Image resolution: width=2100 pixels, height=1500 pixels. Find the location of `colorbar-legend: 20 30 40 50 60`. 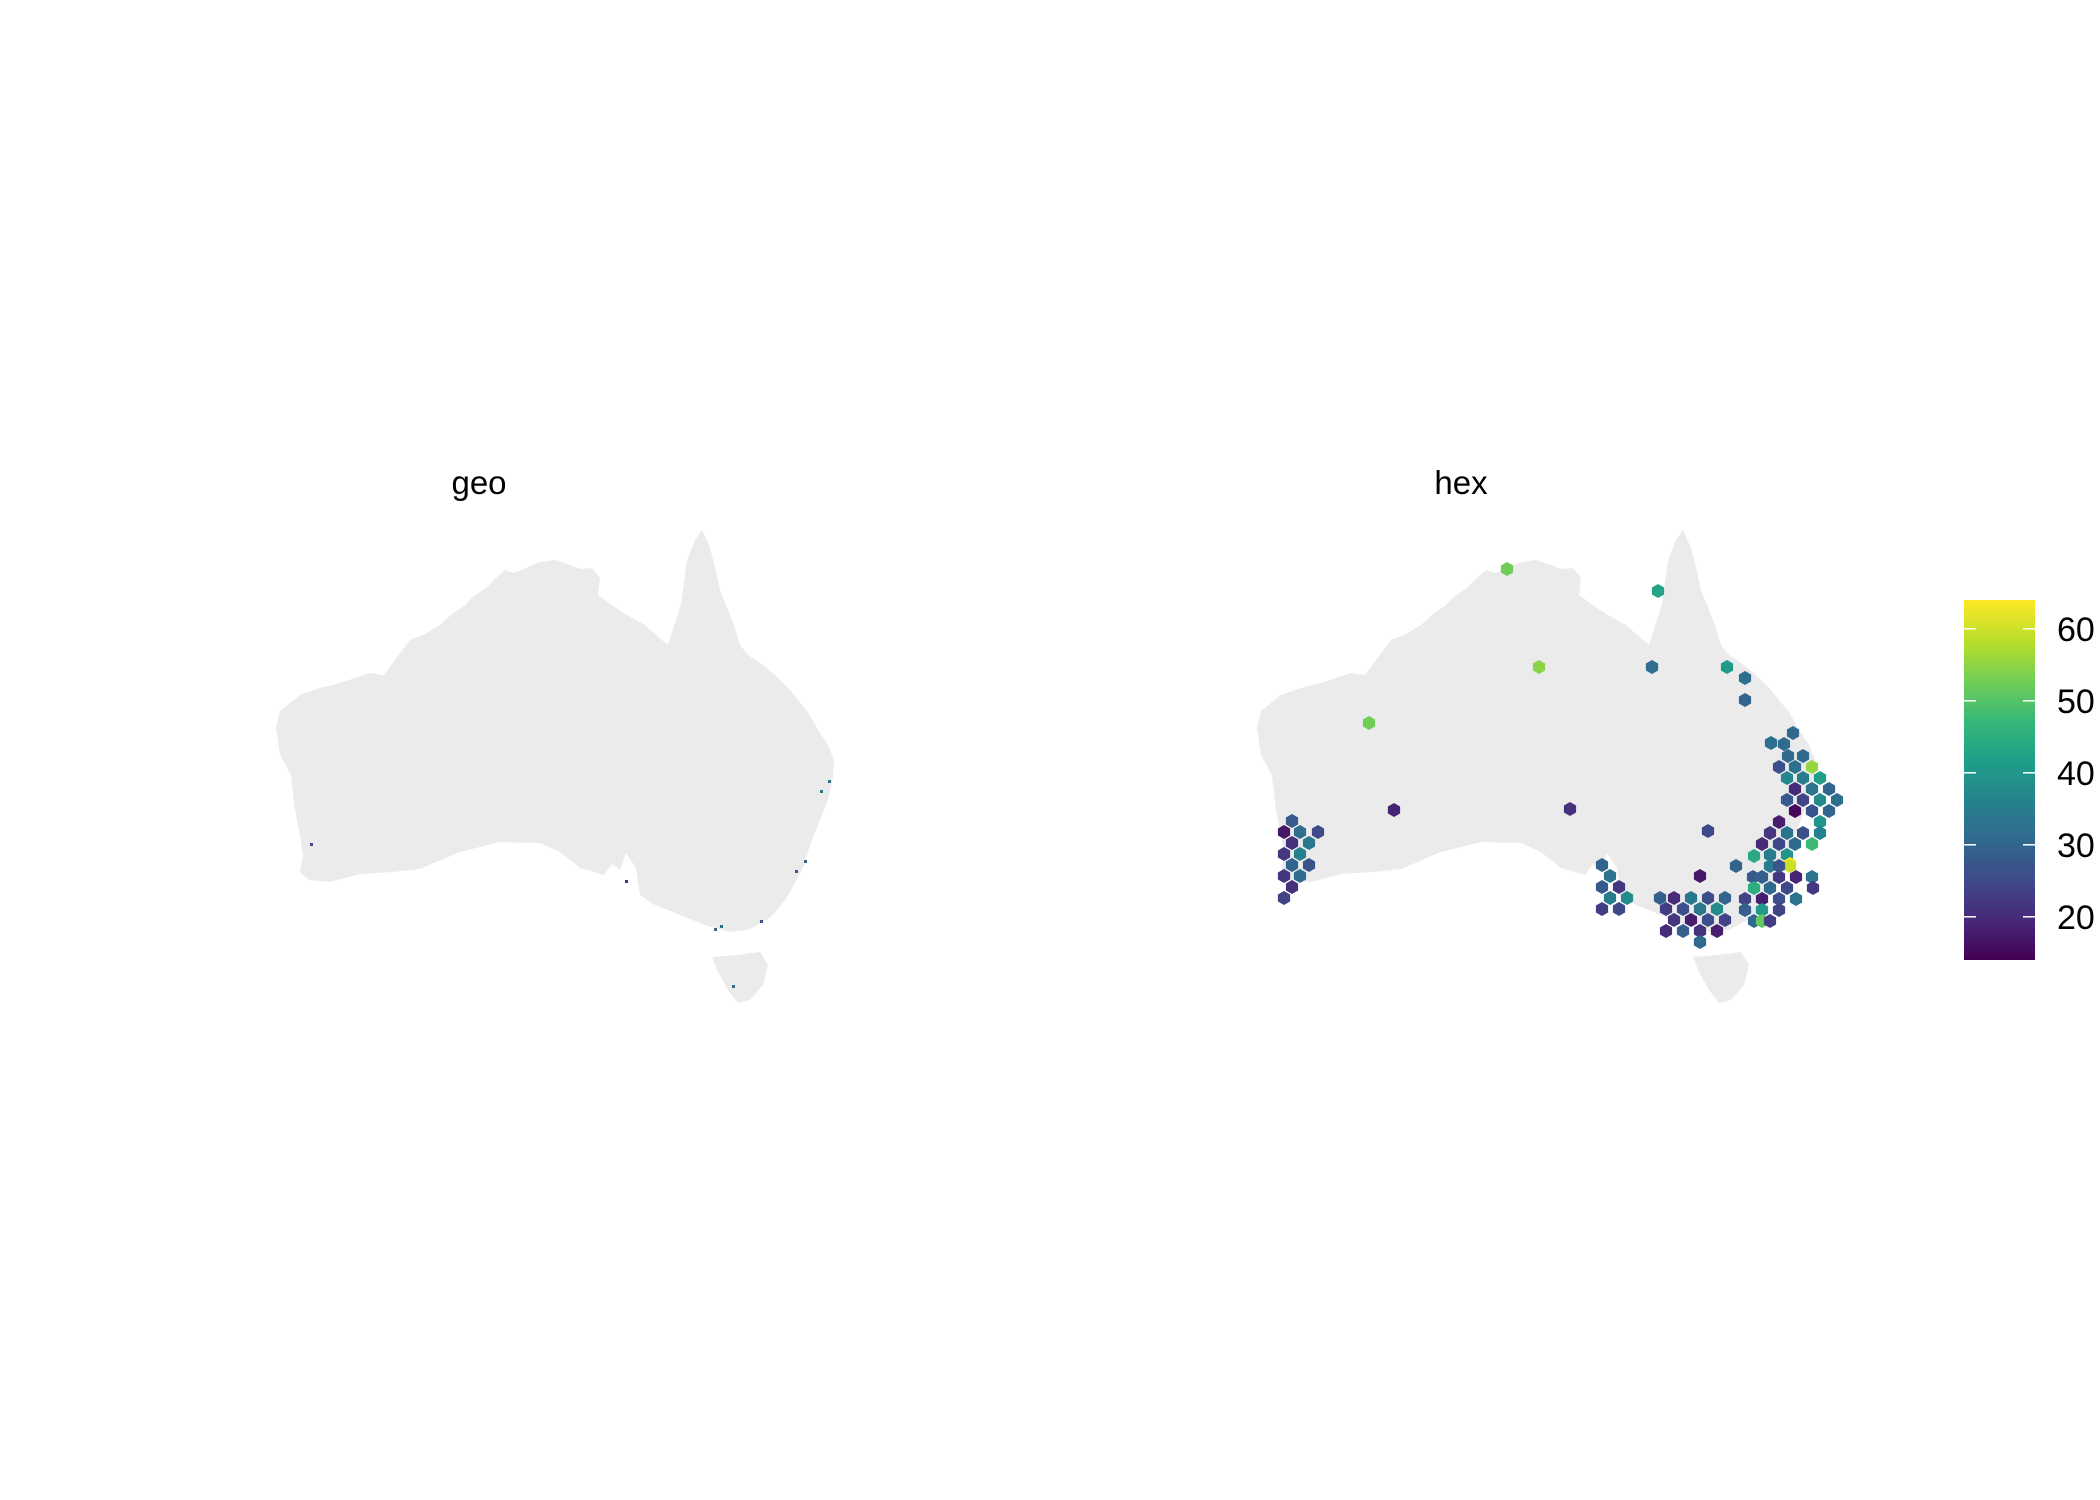

colorbar-legend: 20 30 40 50 60 is located at coordinates (2029, 780).